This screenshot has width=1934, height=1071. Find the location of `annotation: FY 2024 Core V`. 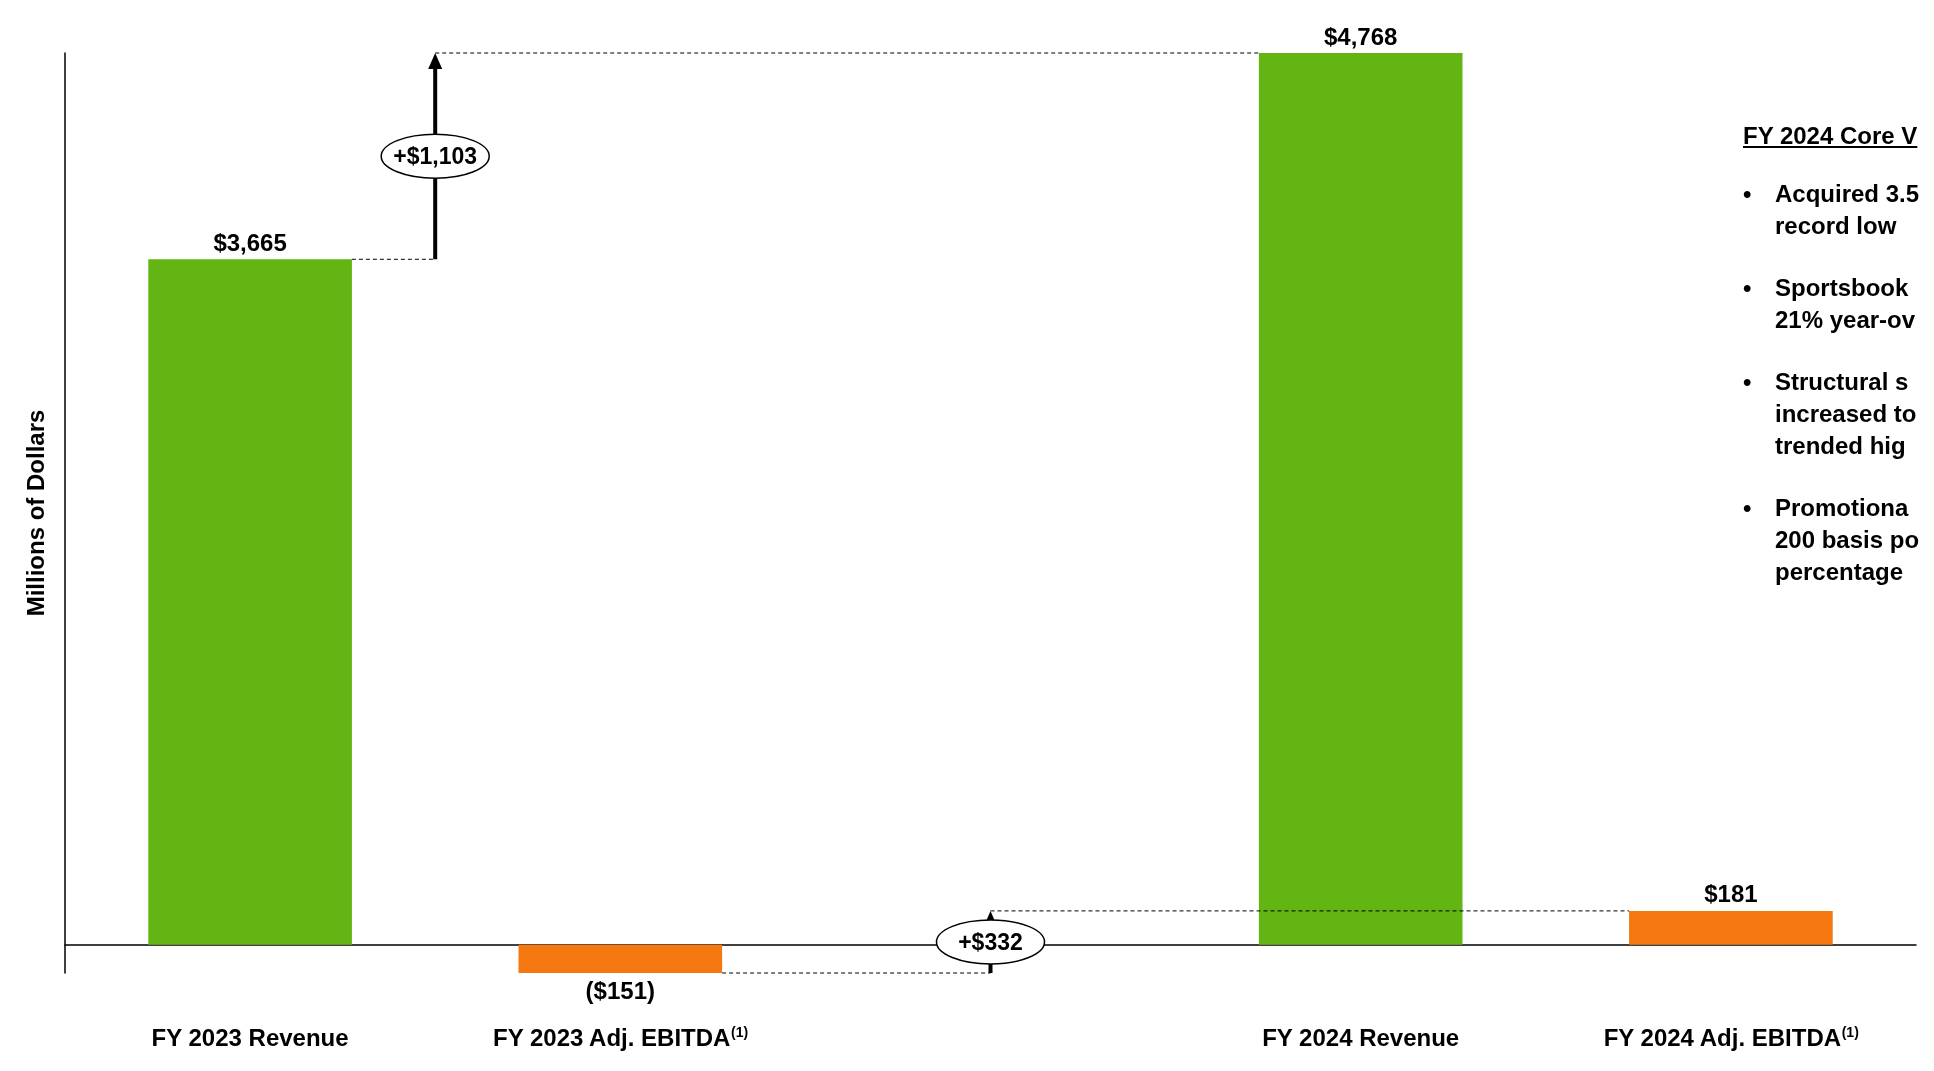

annotation: FY 2024 Core V is located at coordinates (1831, 136).